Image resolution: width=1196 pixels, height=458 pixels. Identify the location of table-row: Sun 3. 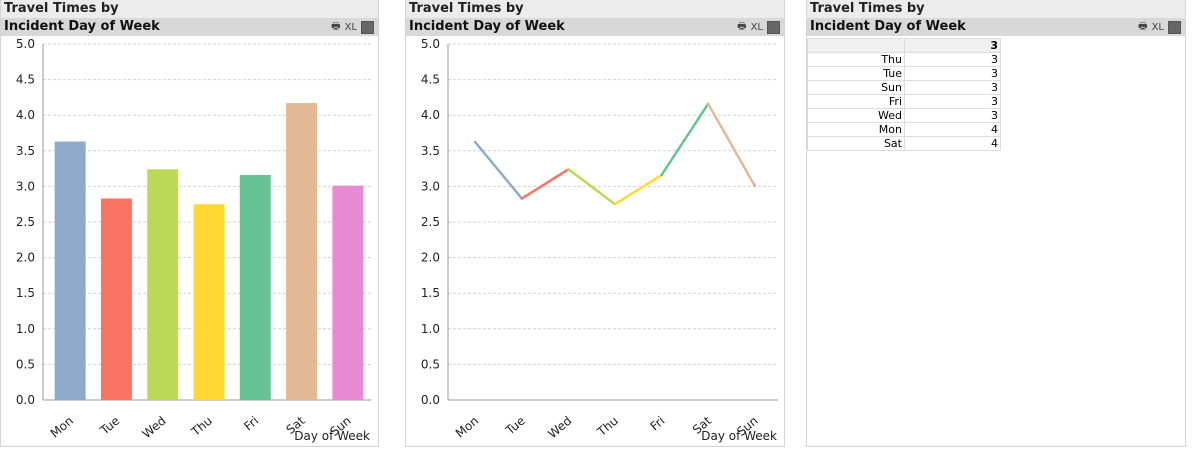
(904, 87).